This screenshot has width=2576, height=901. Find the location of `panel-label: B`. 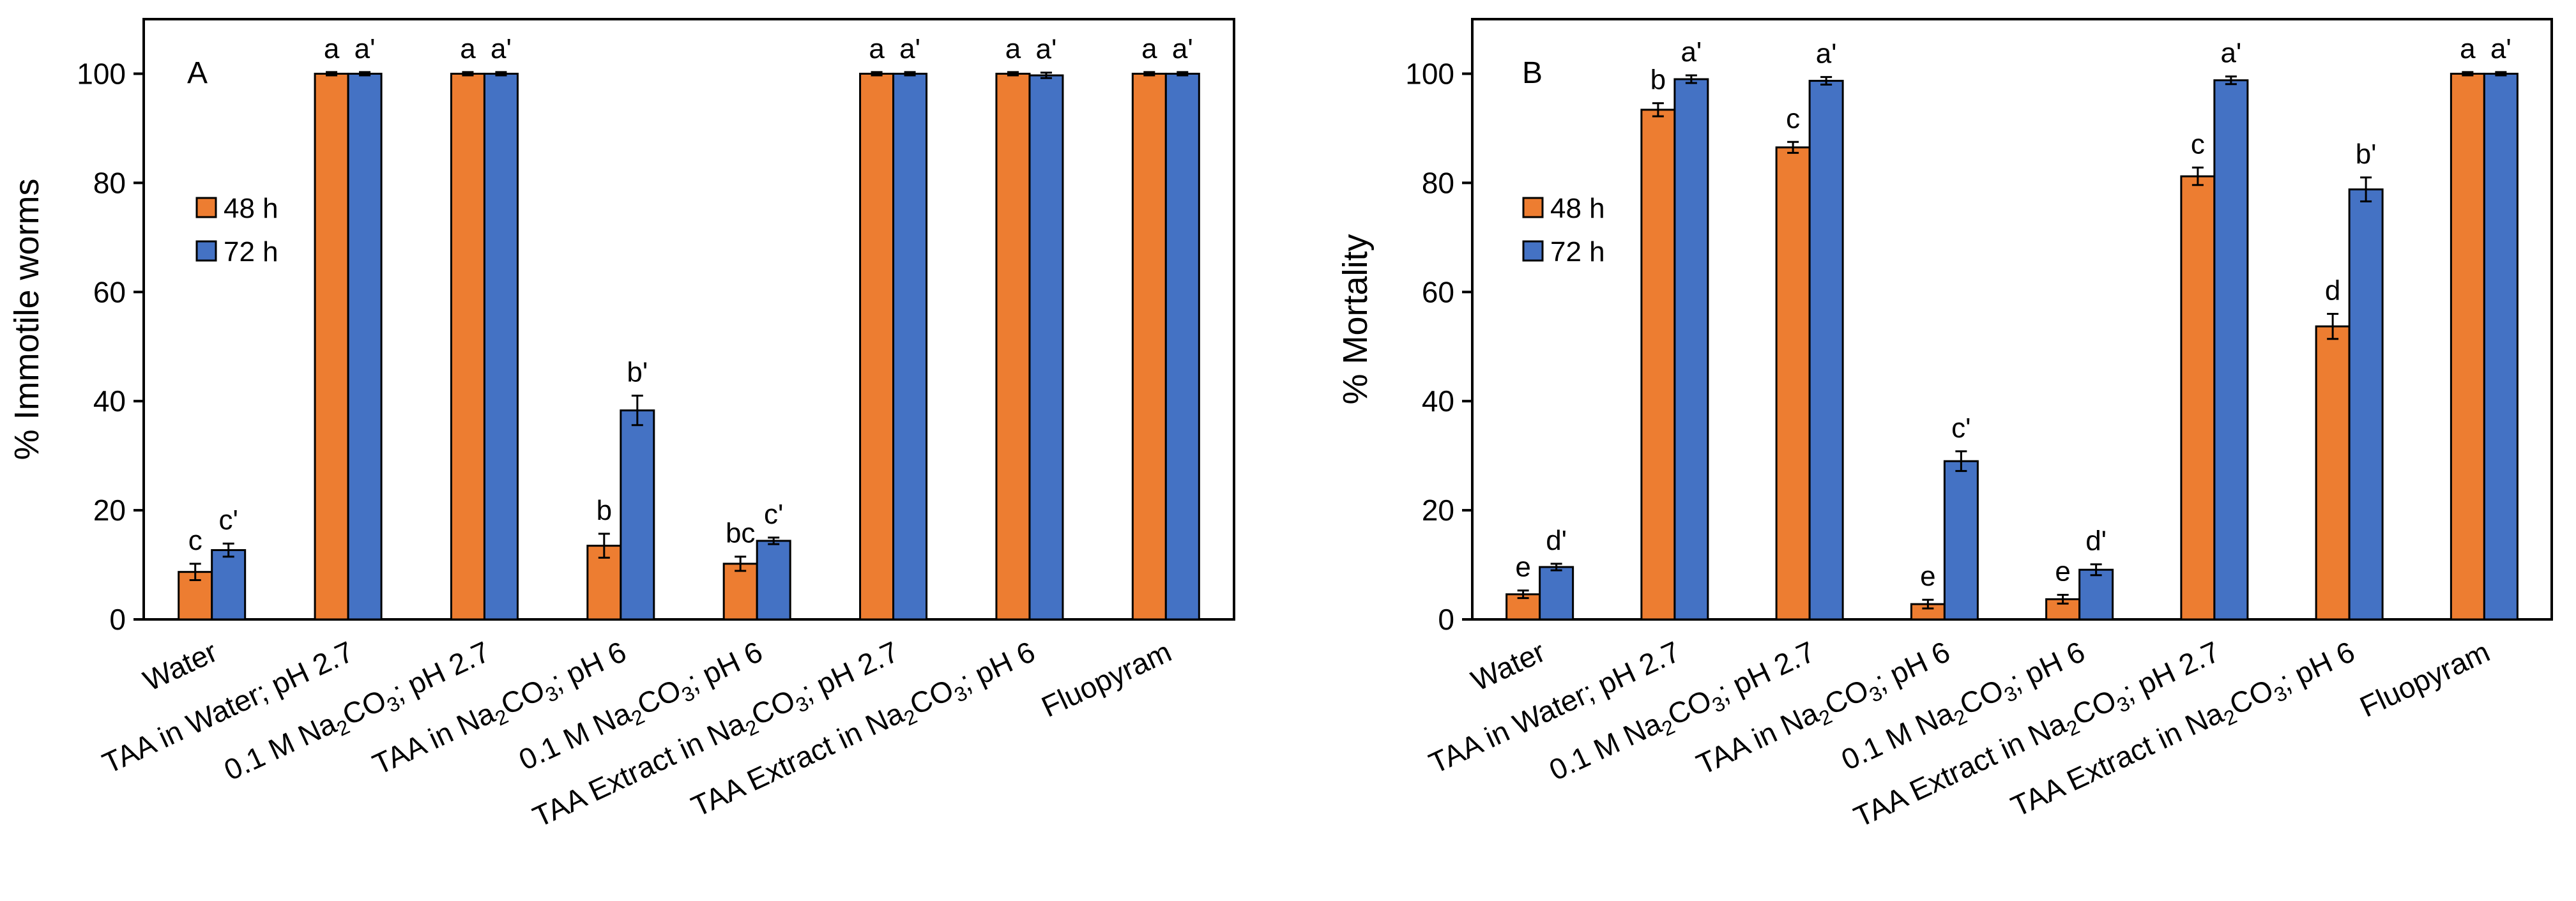

panel-label: B is located at coordinates (1532, 73).